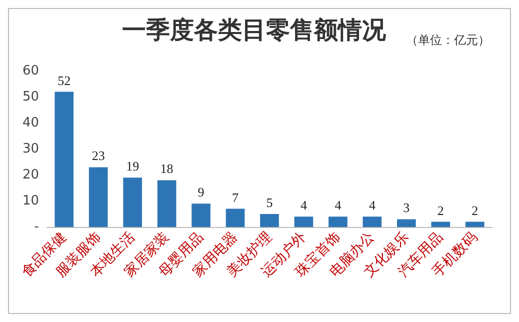 The image size is (519, 322). What do you see at coordinates (406, 208) in the screenshot?
I see `data-label: 3` at bounding box center [406, 208].